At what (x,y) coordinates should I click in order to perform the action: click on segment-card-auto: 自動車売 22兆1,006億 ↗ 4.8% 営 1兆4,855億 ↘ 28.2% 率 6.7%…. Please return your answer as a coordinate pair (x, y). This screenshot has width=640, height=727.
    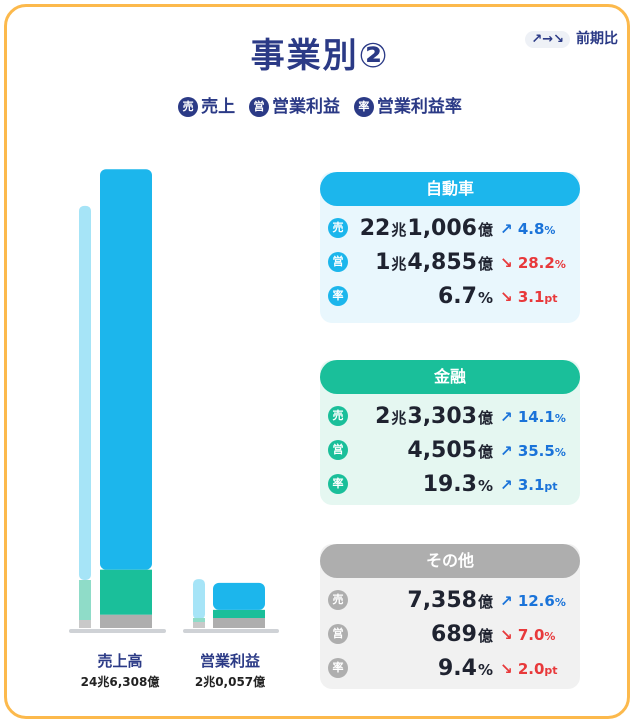
    Looking at the image, I should click on (450, 247).